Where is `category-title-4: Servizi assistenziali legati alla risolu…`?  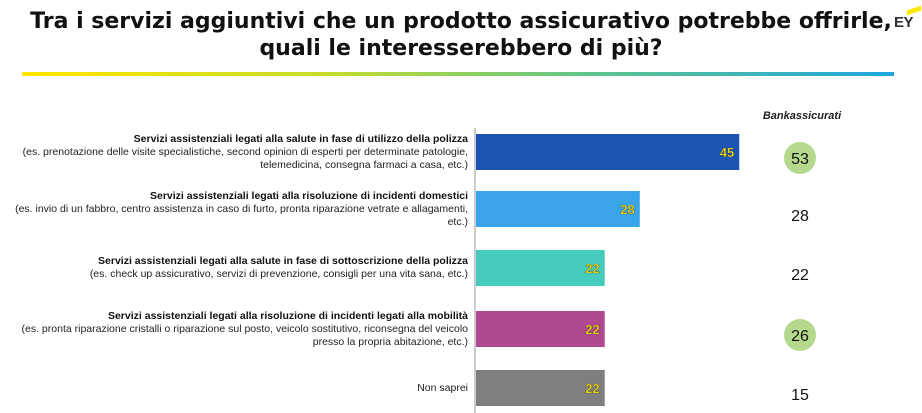 category-title-4: Servizi assistenziali legati alla risolu… is located at coordinates (287, 316).